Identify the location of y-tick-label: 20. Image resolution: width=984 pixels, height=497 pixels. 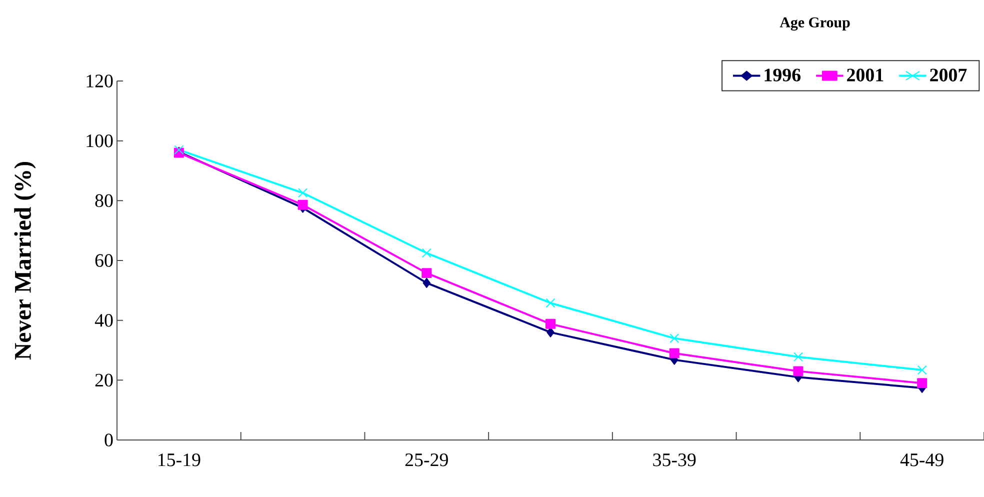
(104, 380).